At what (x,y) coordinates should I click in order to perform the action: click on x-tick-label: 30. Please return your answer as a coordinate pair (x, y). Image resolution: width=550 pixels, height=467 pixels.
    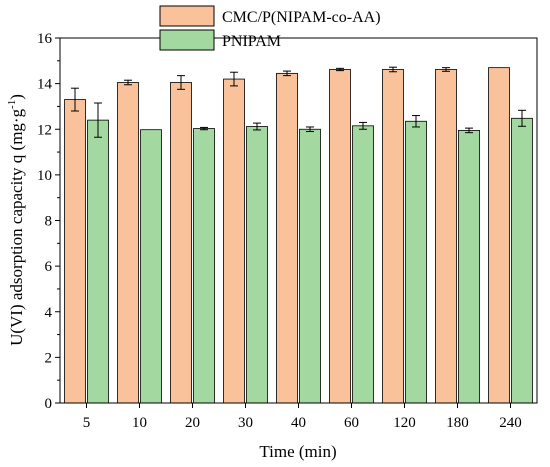
    Looking at the image, I should click on (245, 423).